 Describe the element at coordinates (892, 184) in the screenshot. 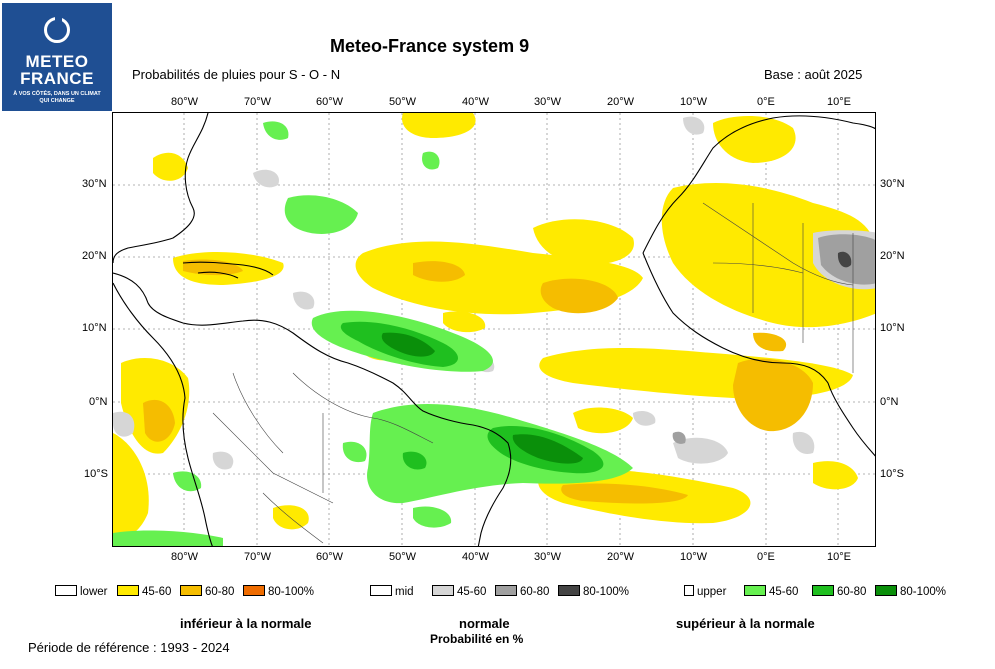

I see `lat-label-right: 30°N` at that location.